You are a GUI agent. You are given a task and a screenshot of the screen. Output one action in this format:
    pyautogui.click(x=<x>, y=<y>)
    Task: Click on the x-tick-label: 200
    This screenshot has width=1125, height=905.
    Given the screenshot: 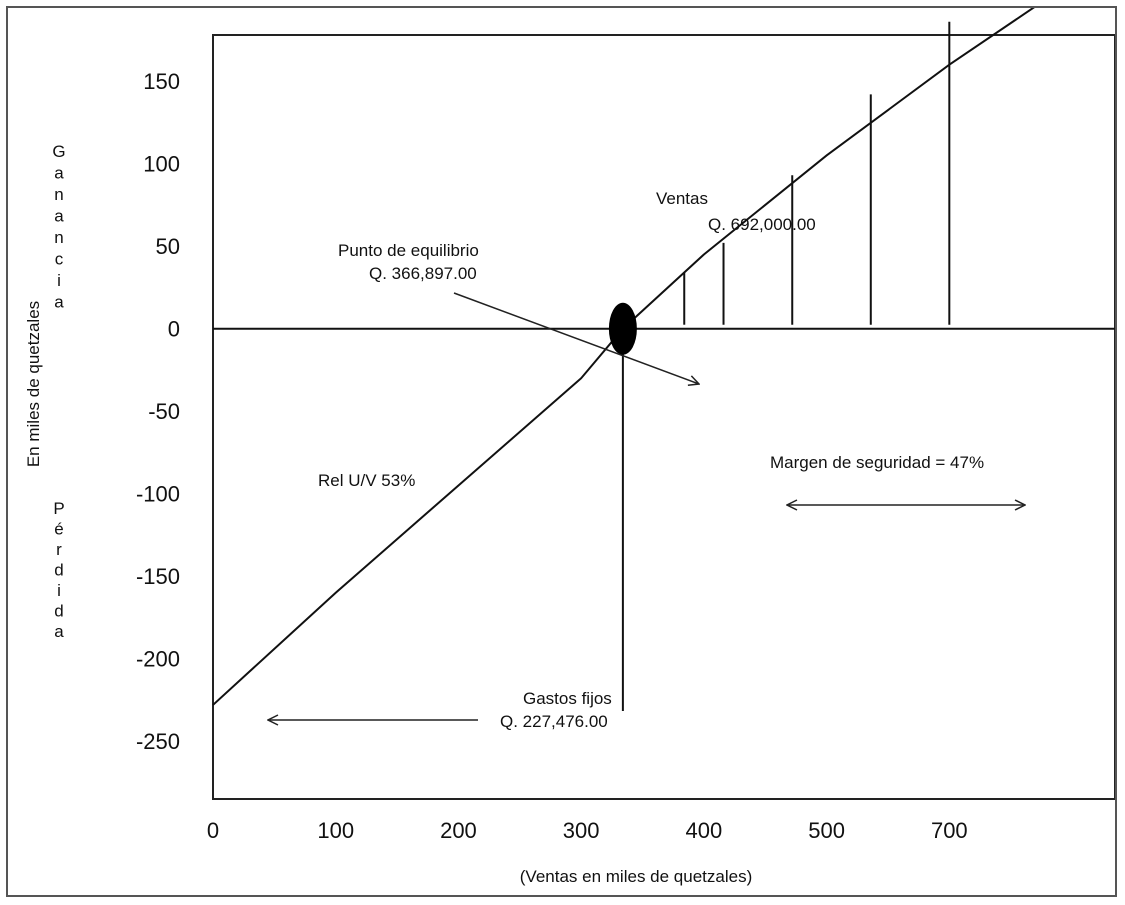 What is the action you would take?
    pyautogui.click(x=458, y=830)
    